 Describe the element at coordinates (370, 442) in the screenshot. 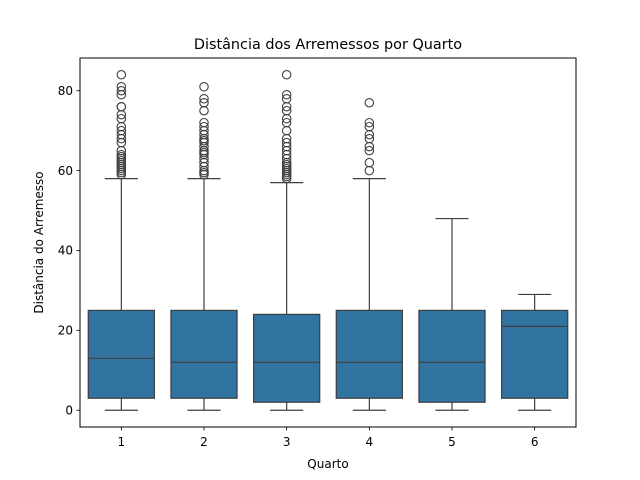

I see `x-tick-label: 4` at that location.